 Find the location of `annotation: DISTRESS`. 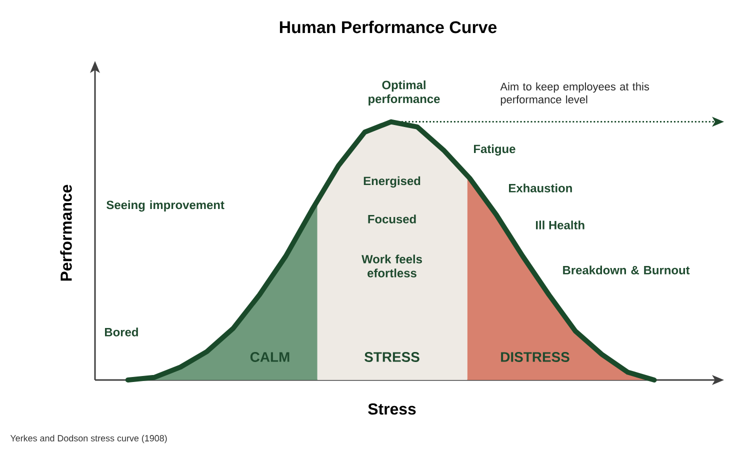

annotation: DISTRESS is located at coordinates (535, 357).